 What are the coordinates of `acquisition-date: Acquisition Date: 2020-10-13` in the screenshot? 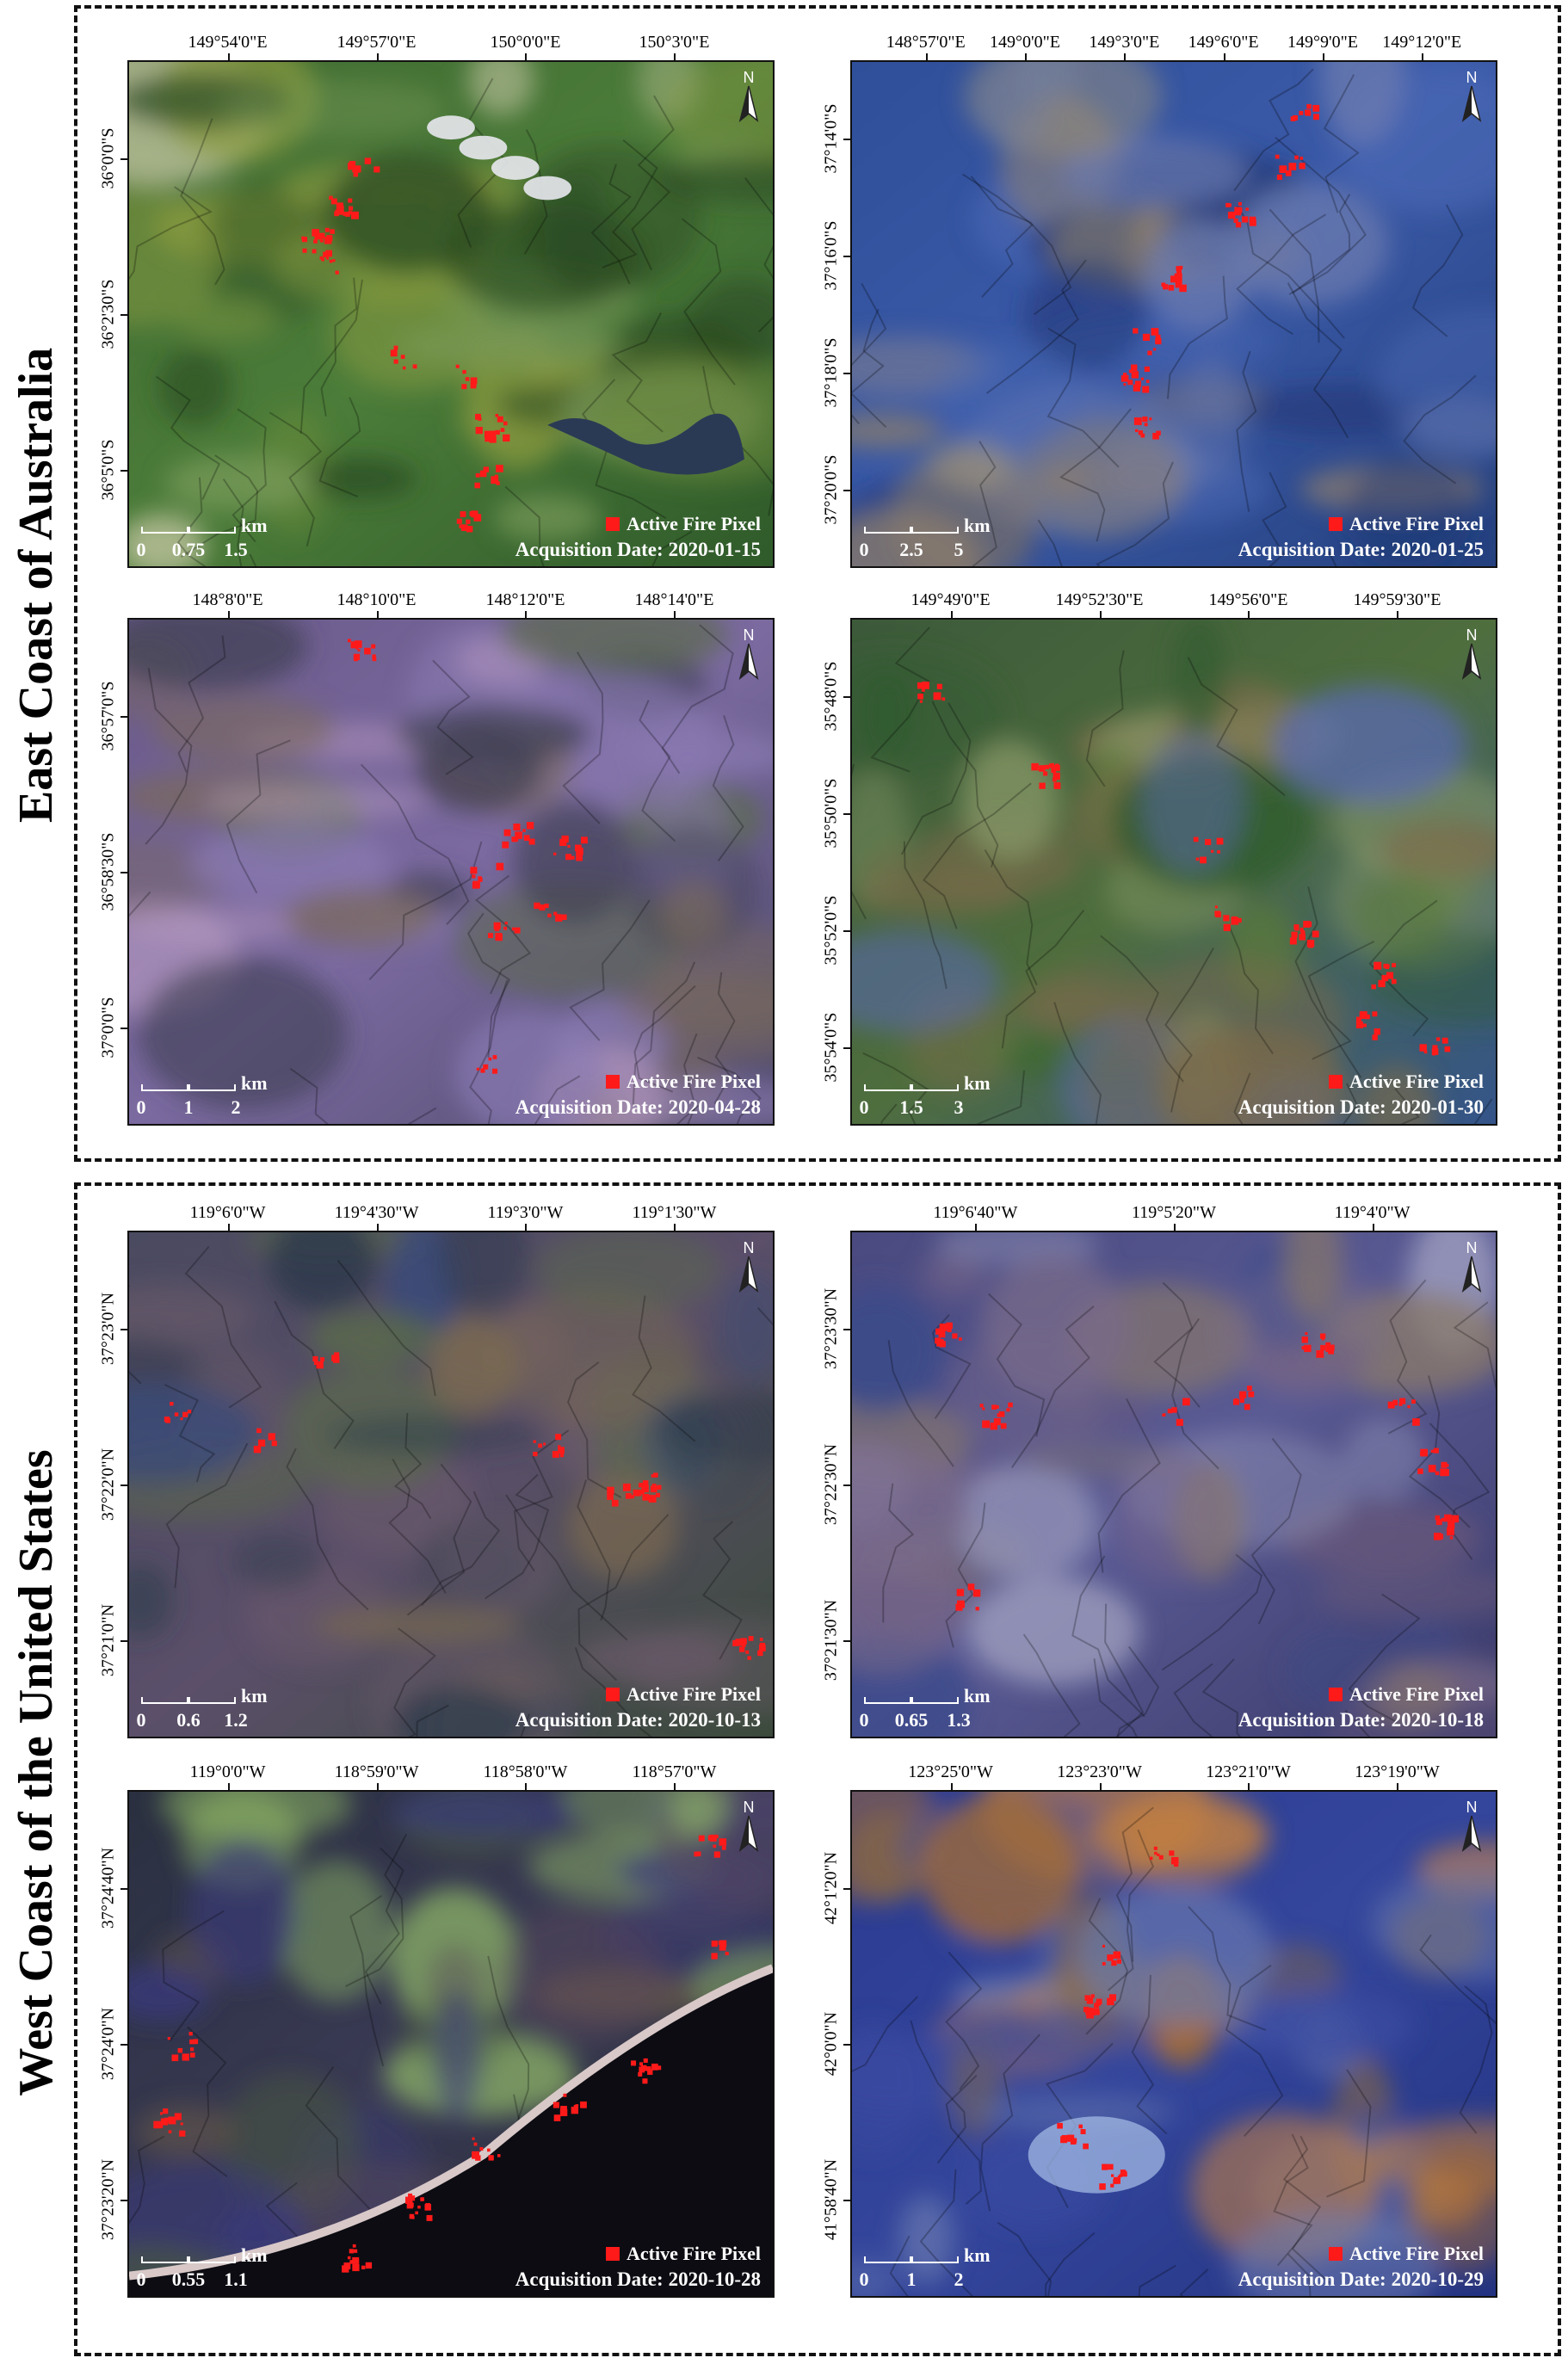 It's located at (638, 1720).